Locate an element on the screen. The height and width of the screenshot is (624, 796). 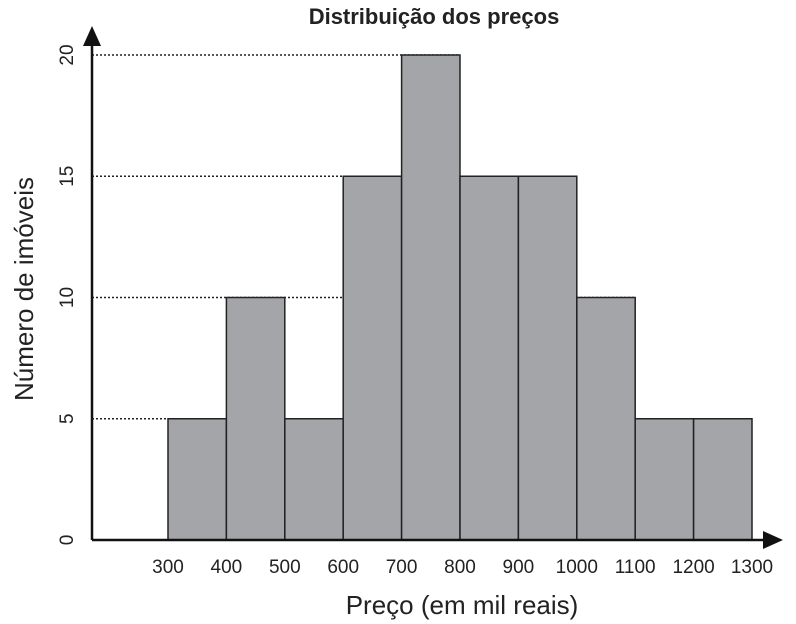
x-tick-labels: 300 400 500 600 700 800 900 1000 1100 1200 1300 is located at coordinates (462, 567).